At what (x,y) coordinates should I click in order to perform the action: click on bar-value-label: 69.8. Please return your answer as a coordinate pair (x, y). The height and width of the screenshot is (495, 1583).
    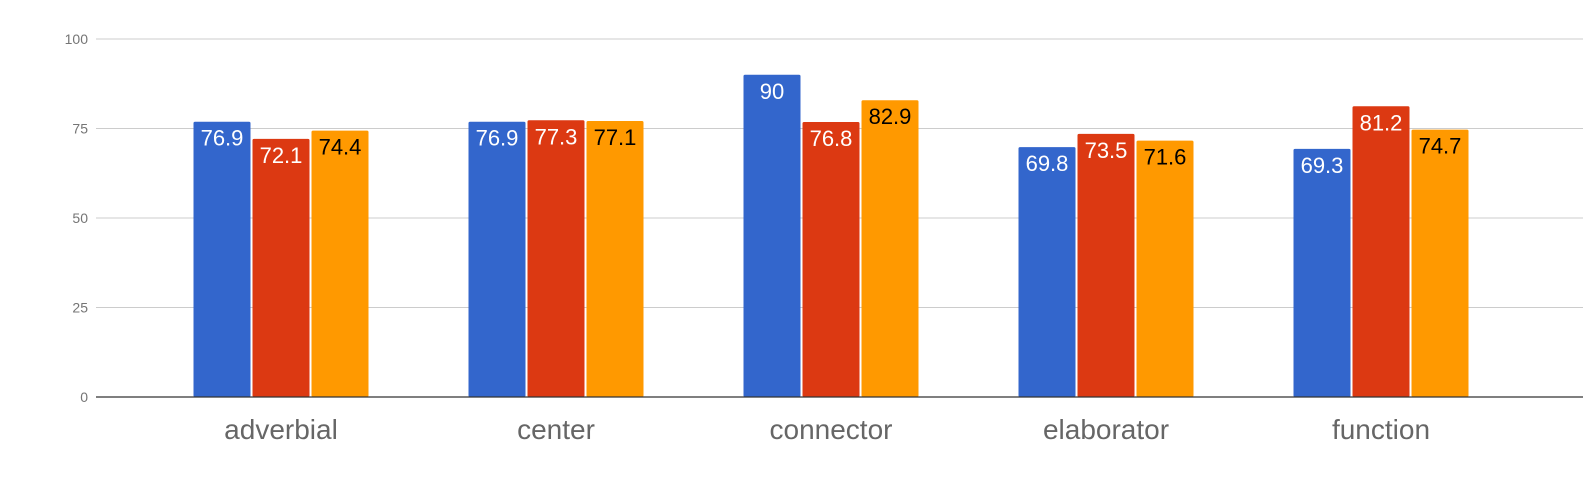
    Looking at the image, I should click on (1047, 163).